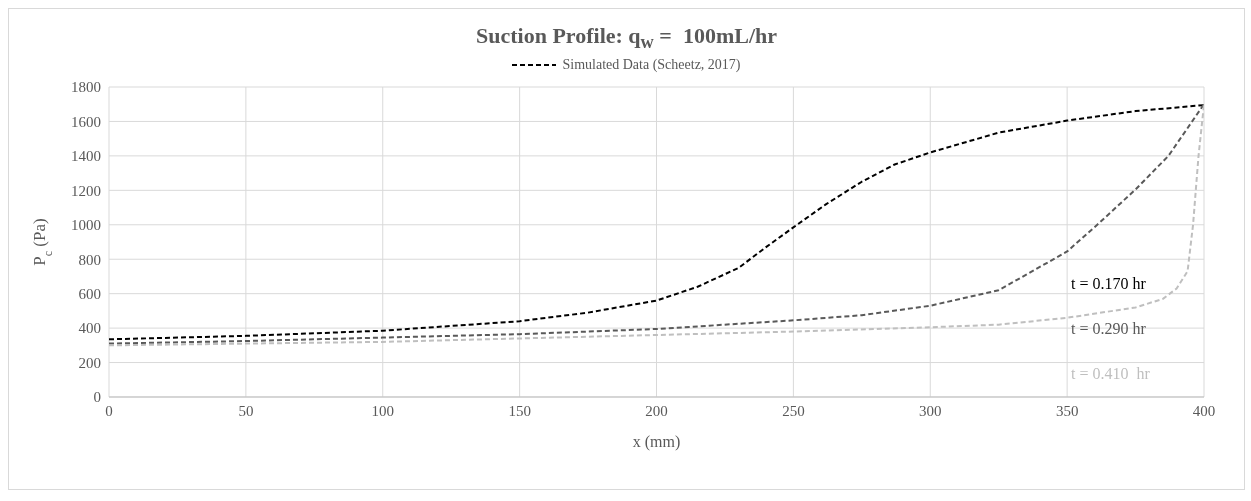 The height and width of the screenshot is (501, 1251). Describe the element at coordinates (89, 294) in the screenshot. I see `y-tick-label: 600` at that location.